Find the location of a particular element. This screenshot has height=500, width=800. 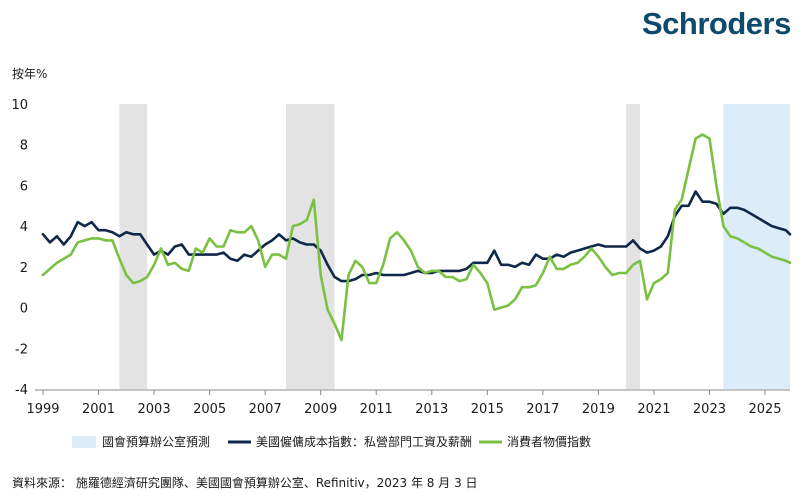

y-tick-label: 4 is located at coordinates (24, 227).